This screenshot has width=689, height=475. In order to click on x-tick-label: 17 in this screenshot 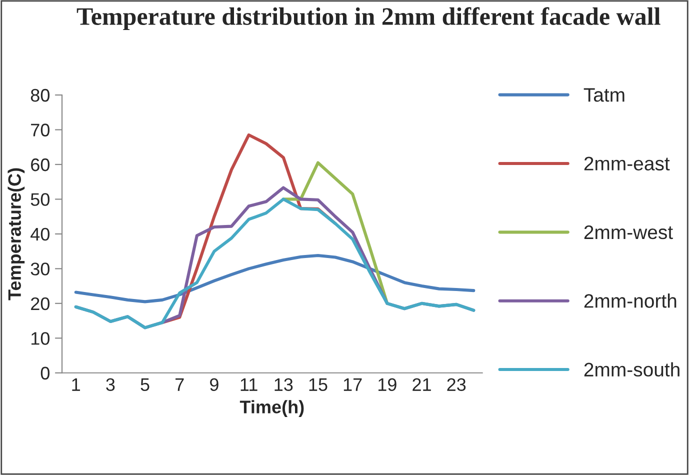, I will do `click(353, 384)`.